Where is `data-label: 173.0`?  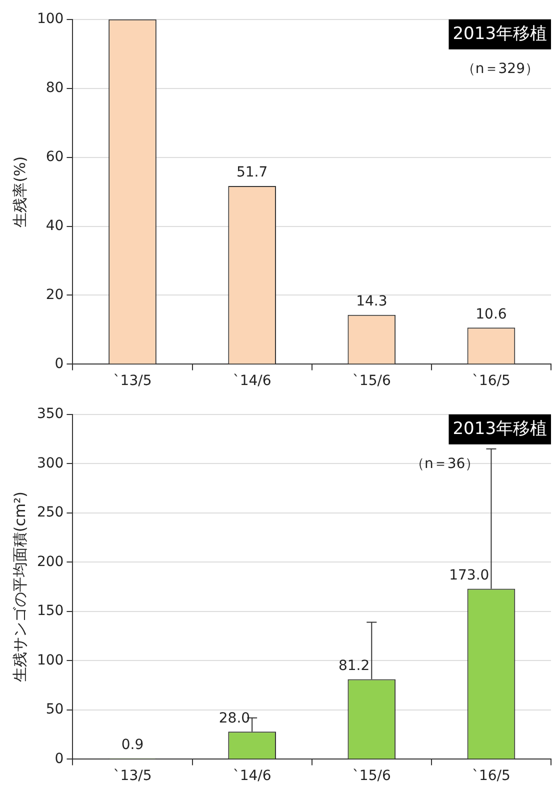 data-label: 173.0 is located at coordinates (469, 575).